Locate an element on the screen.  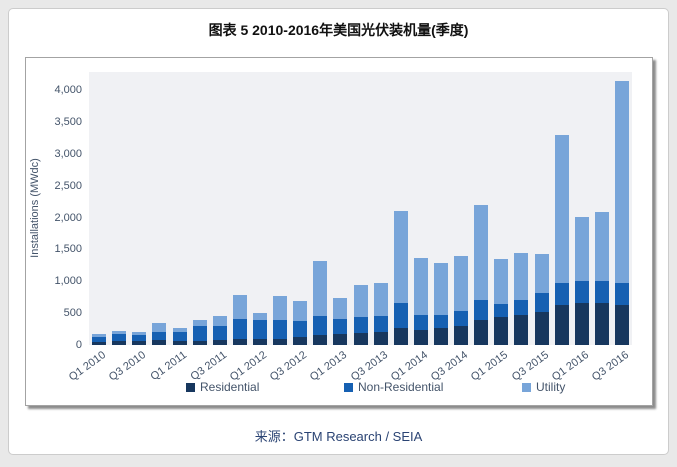
y-tick-label: 2,500 is located at coordinates (68, 185).